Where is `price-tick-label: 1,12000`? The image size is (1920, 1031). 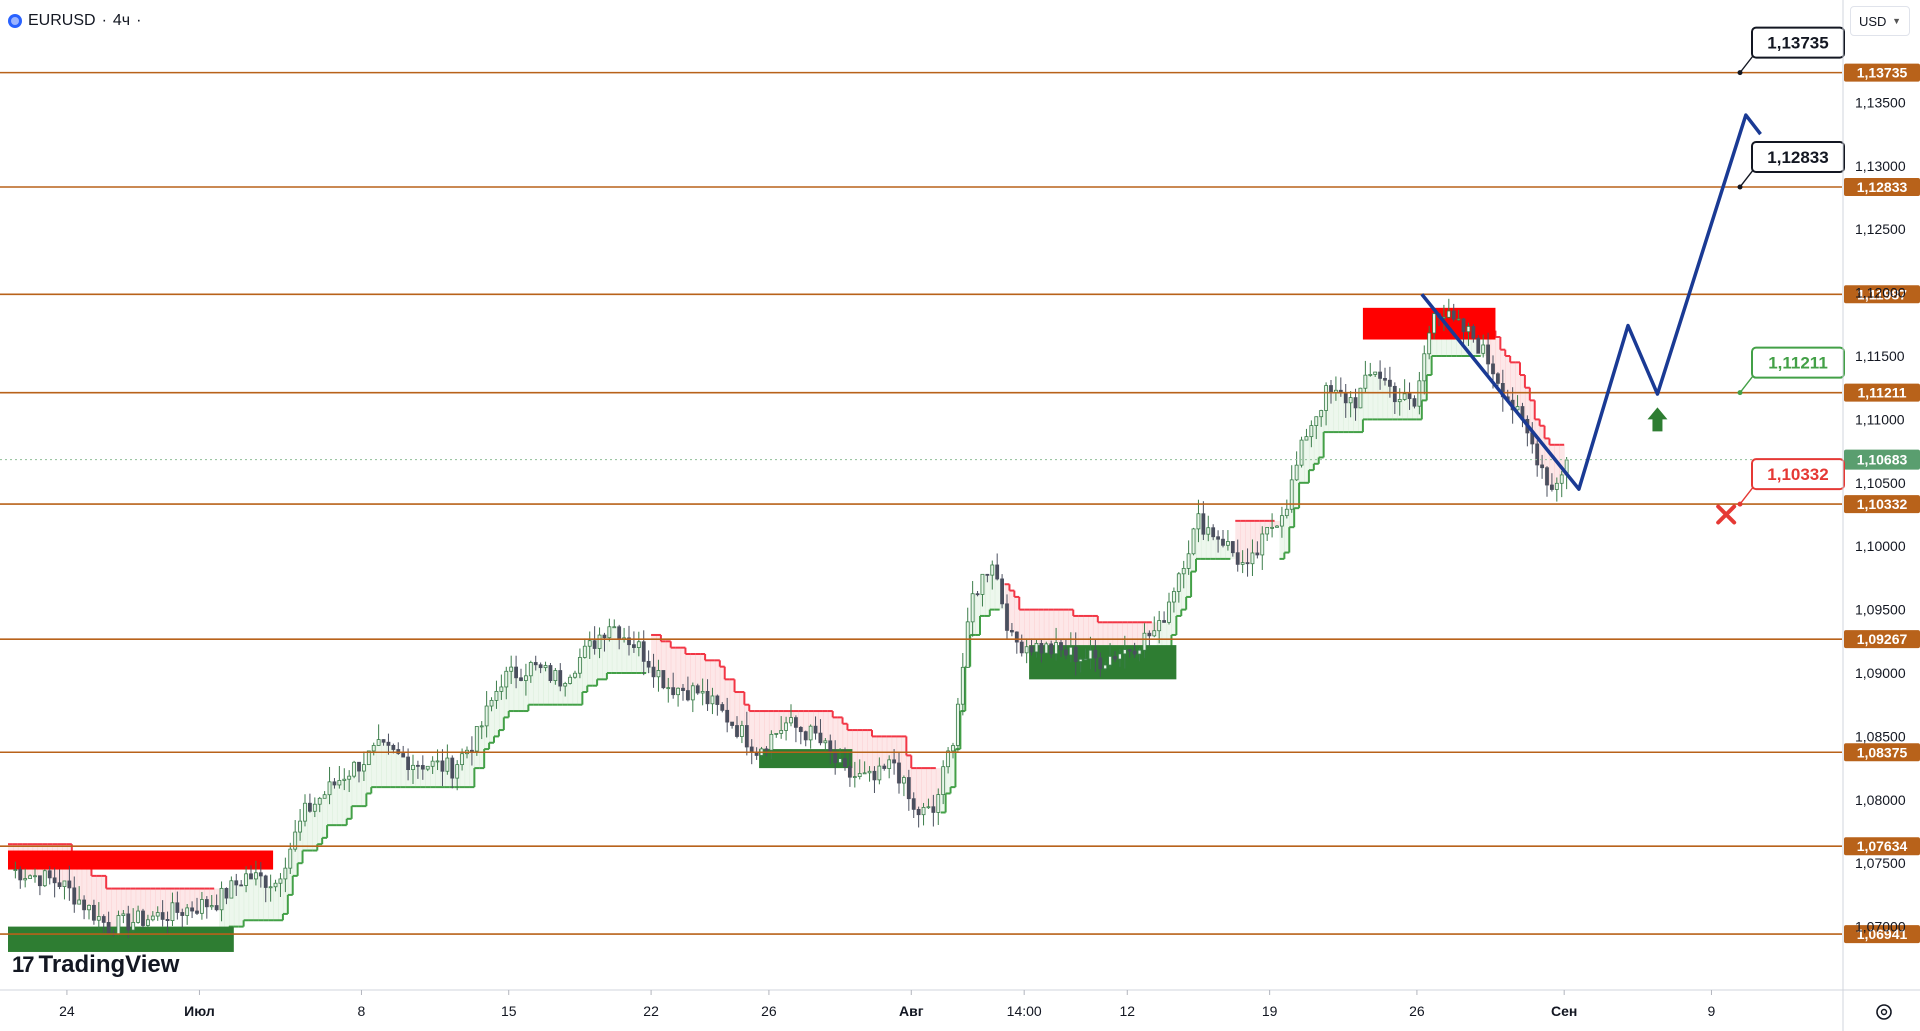 price-tick-label: 1,12000 is located at coordinates (1880, 293).